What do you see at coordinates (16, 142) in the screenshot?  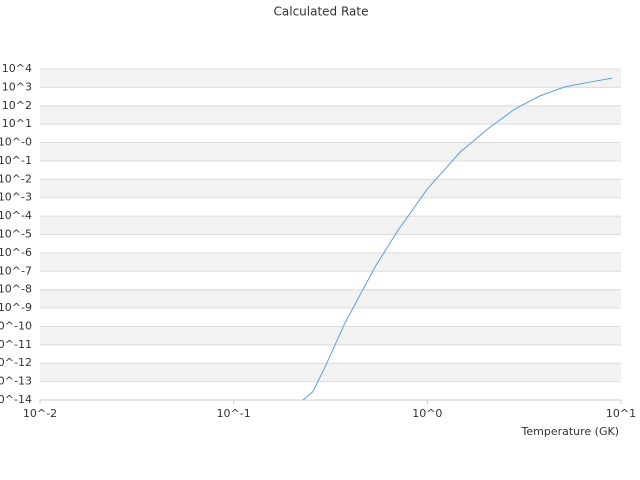 I see `y-tick-label: 10^-0` at bounding box center [16, 142].